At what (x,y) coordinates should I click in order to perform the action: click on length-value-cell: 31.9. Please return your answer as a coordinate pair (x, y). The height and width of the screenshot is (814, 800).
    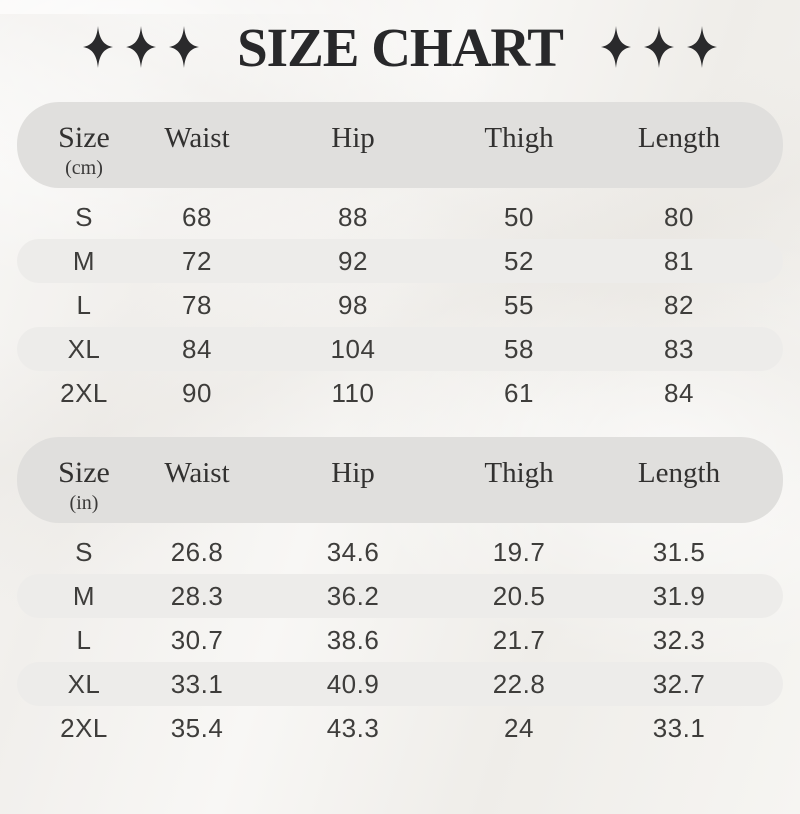
    Looking at the image, I should click on (679, 595).